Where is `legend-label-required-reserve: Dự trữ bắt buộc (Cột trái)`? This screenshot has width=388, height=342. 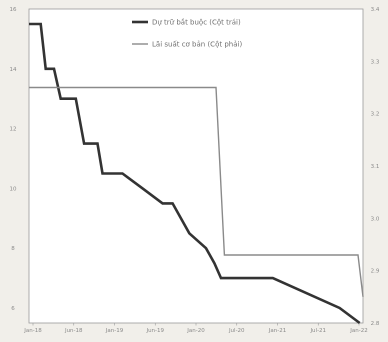
legend-label-required-reserve: Dự trữ bắt buộc (Cột trái) is located at coordinates (196, 22).